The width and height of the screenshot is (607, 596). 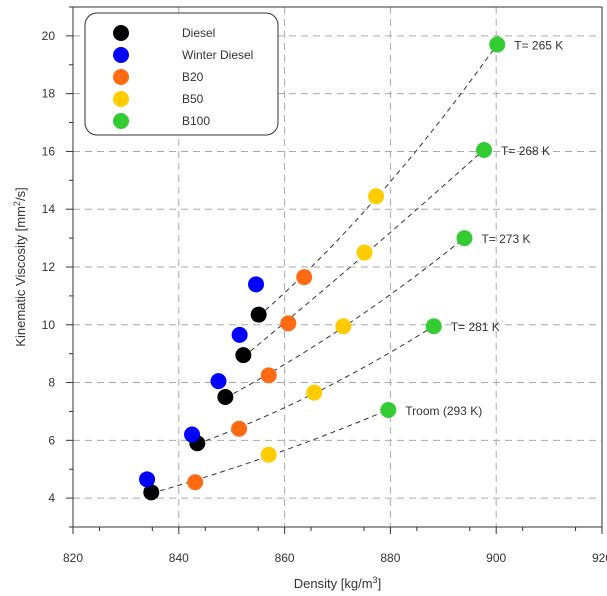 What do you see at coordinates (196, 121) in the screenshot?
I see `legend-label: B100` at bounding box center [196, 121].